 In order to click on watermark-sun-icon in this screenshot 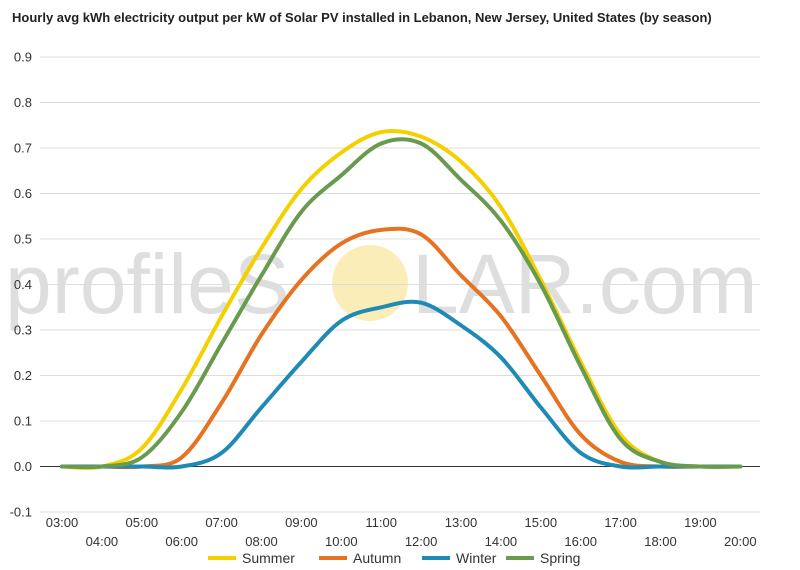, I will do `click(370, 283)`.